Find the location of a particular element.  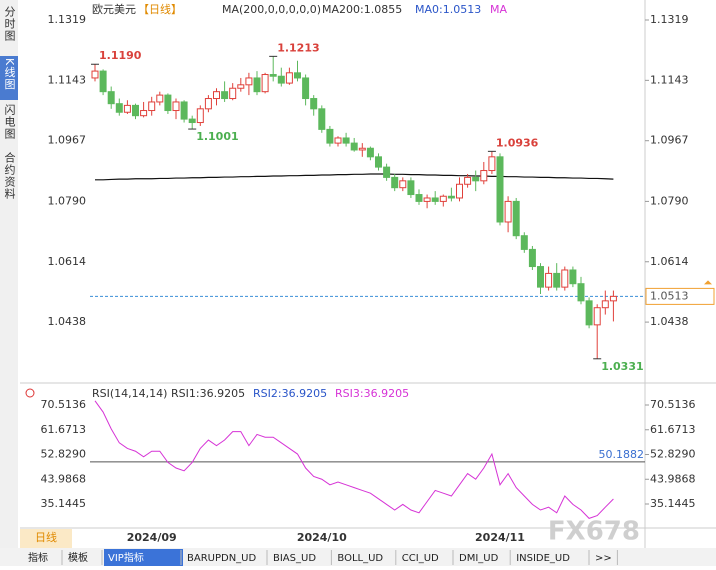

y-tick-label: 52.8290 is located at coordinates (64, 454).